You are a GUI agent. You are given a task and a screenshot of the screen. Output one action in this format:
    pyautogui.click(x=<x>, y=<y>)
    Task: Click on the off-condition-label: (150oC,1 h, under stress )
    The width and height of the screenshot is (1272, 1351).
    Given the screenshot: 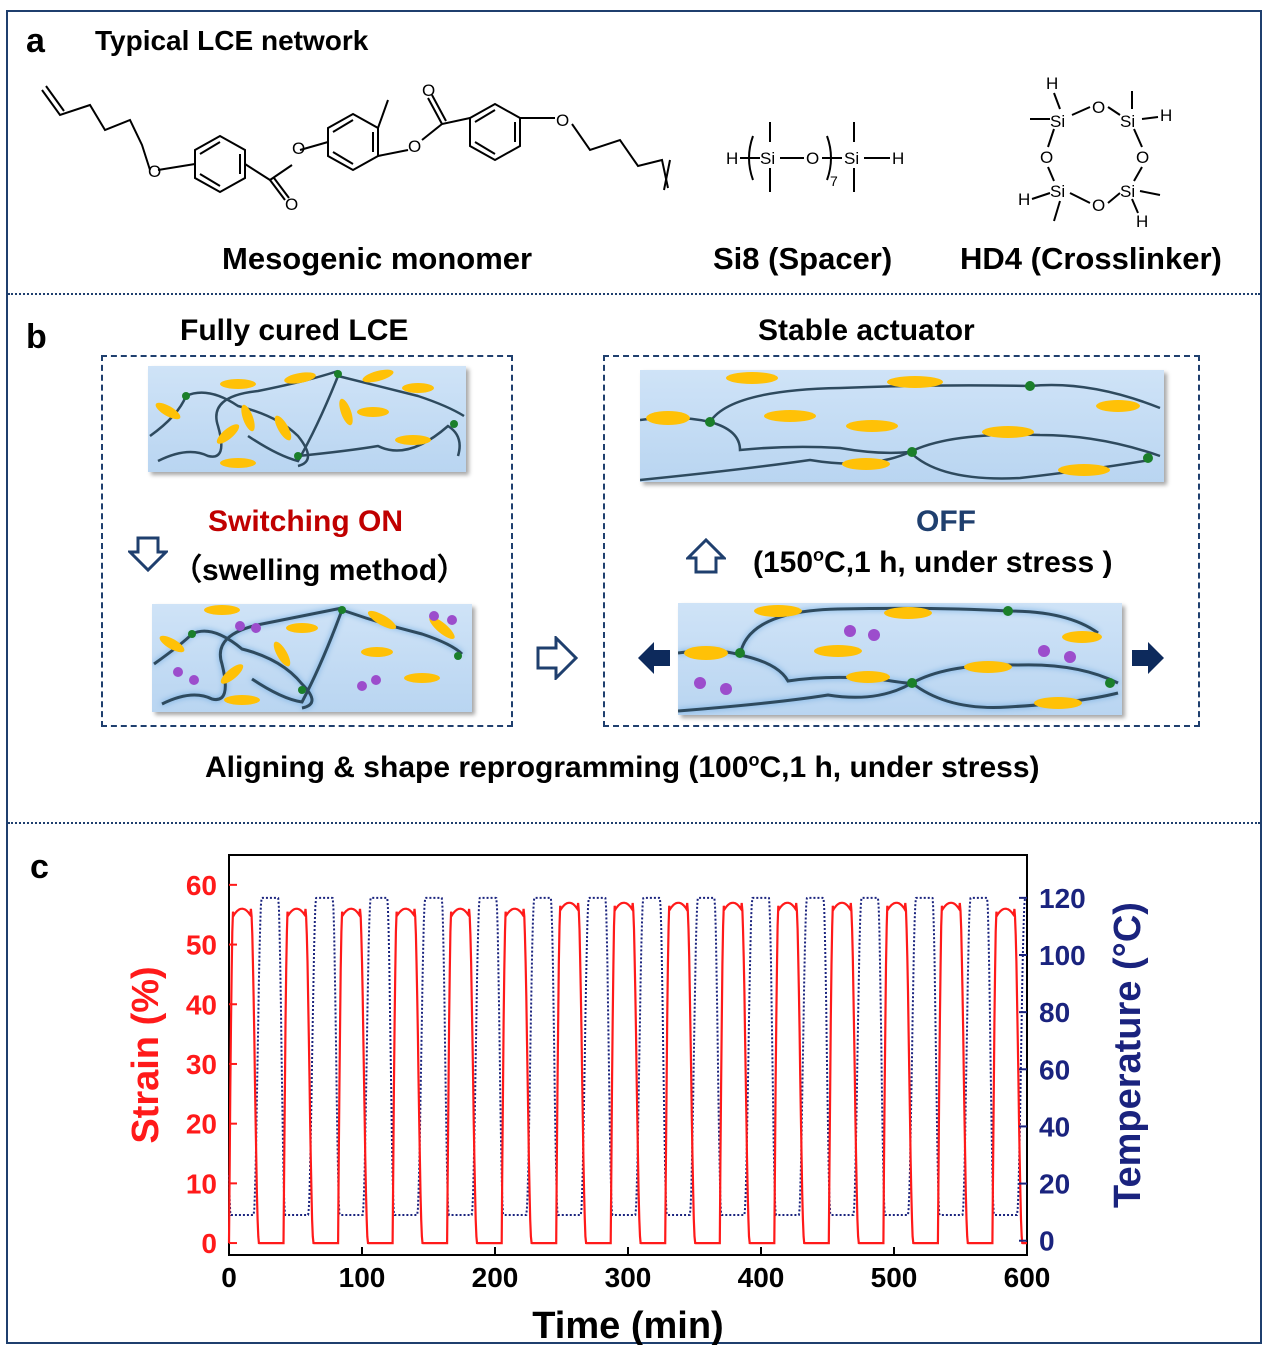 What is the action you would take?
    pyautogui.click(x=933, y=562)
    